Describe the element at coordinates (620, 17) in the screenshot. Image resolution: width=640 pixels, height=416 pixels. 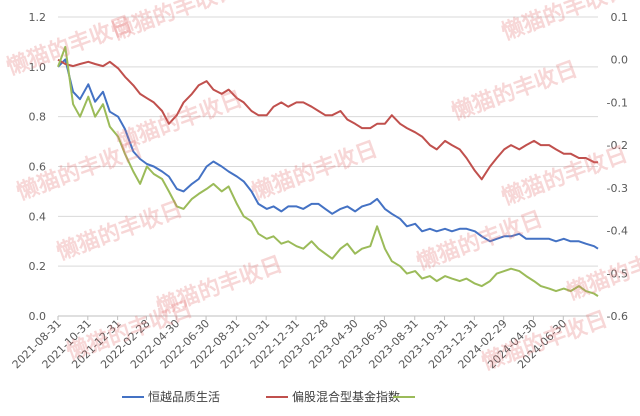
I see `y-right-tick-label: 0.1` at that location.